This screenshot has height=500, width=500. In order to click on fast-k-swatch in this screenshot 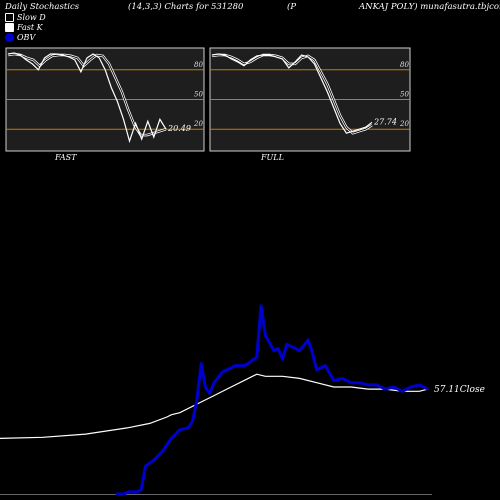, I will do `click(9, 27)`.